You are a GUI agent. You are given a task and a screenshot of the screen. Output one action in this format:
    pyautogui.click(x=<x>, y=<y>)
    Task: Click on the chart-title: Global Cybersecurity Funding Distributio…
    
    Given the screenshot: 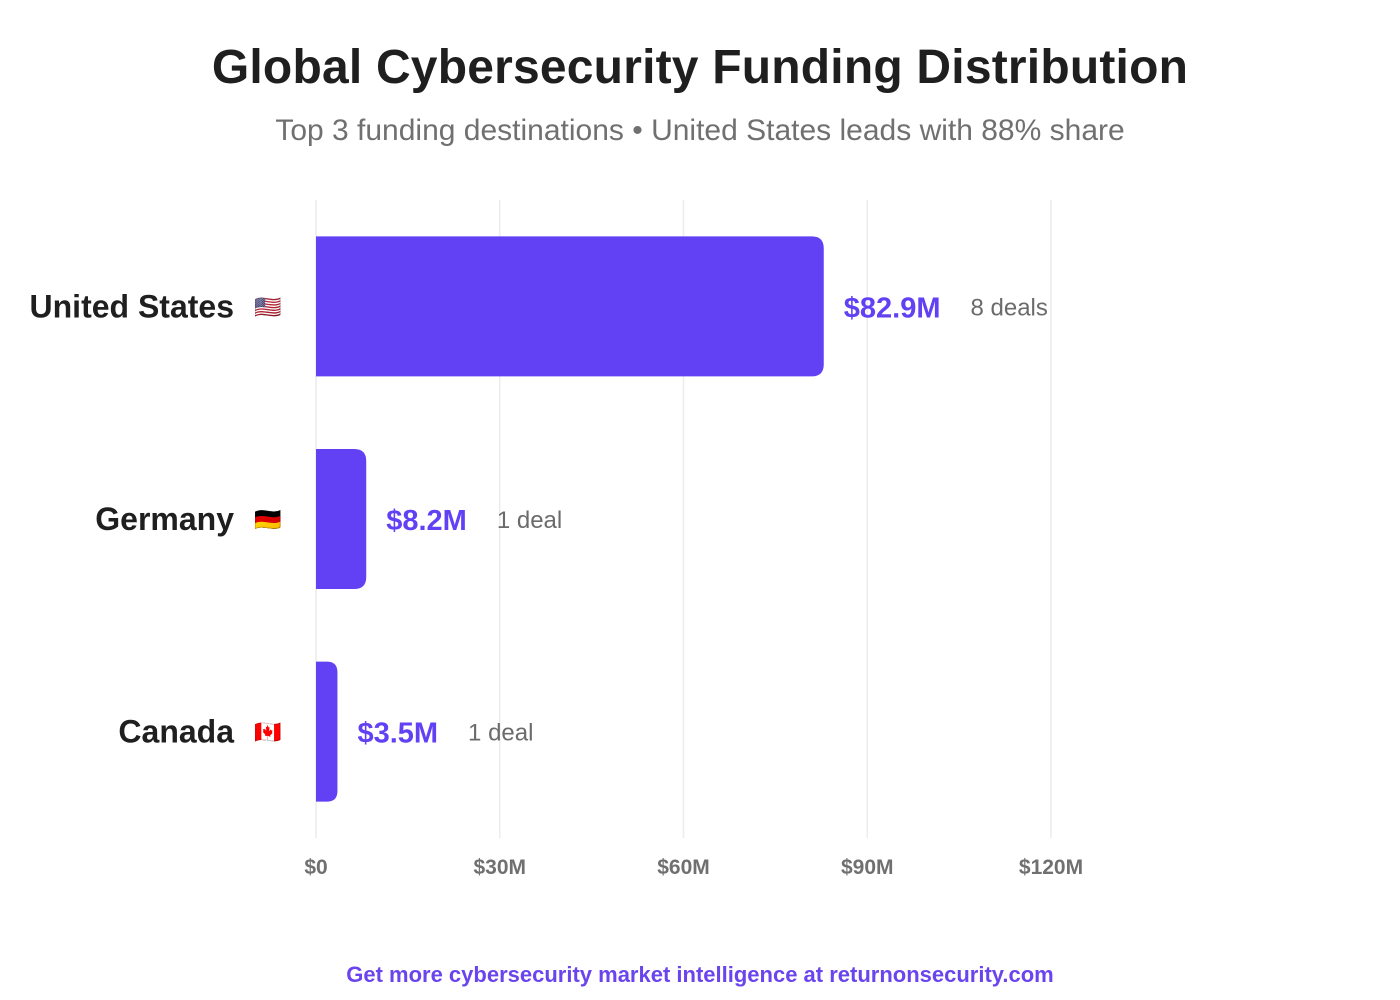 What is the action you would take?
    pyautogui.click(x=700, y=67)
    